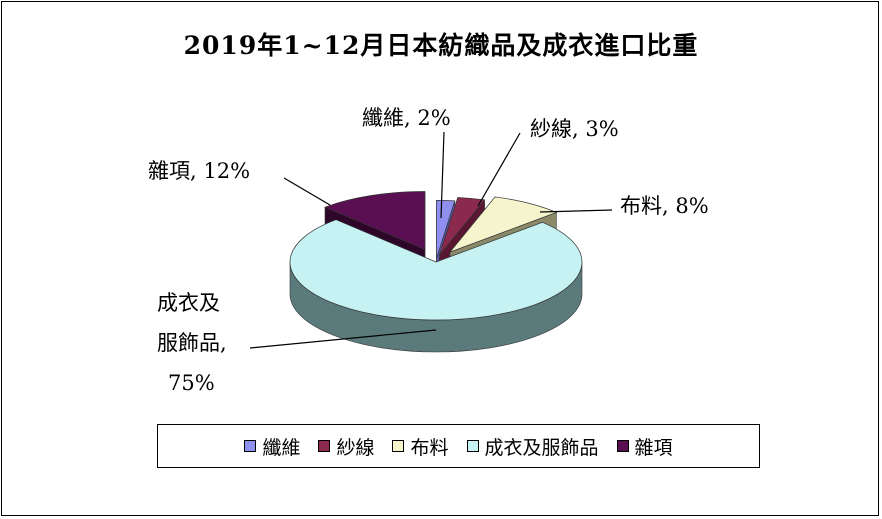 This screenshot has width=882, height=519. I want to click on leader-line-yarn, so click(499, 169).